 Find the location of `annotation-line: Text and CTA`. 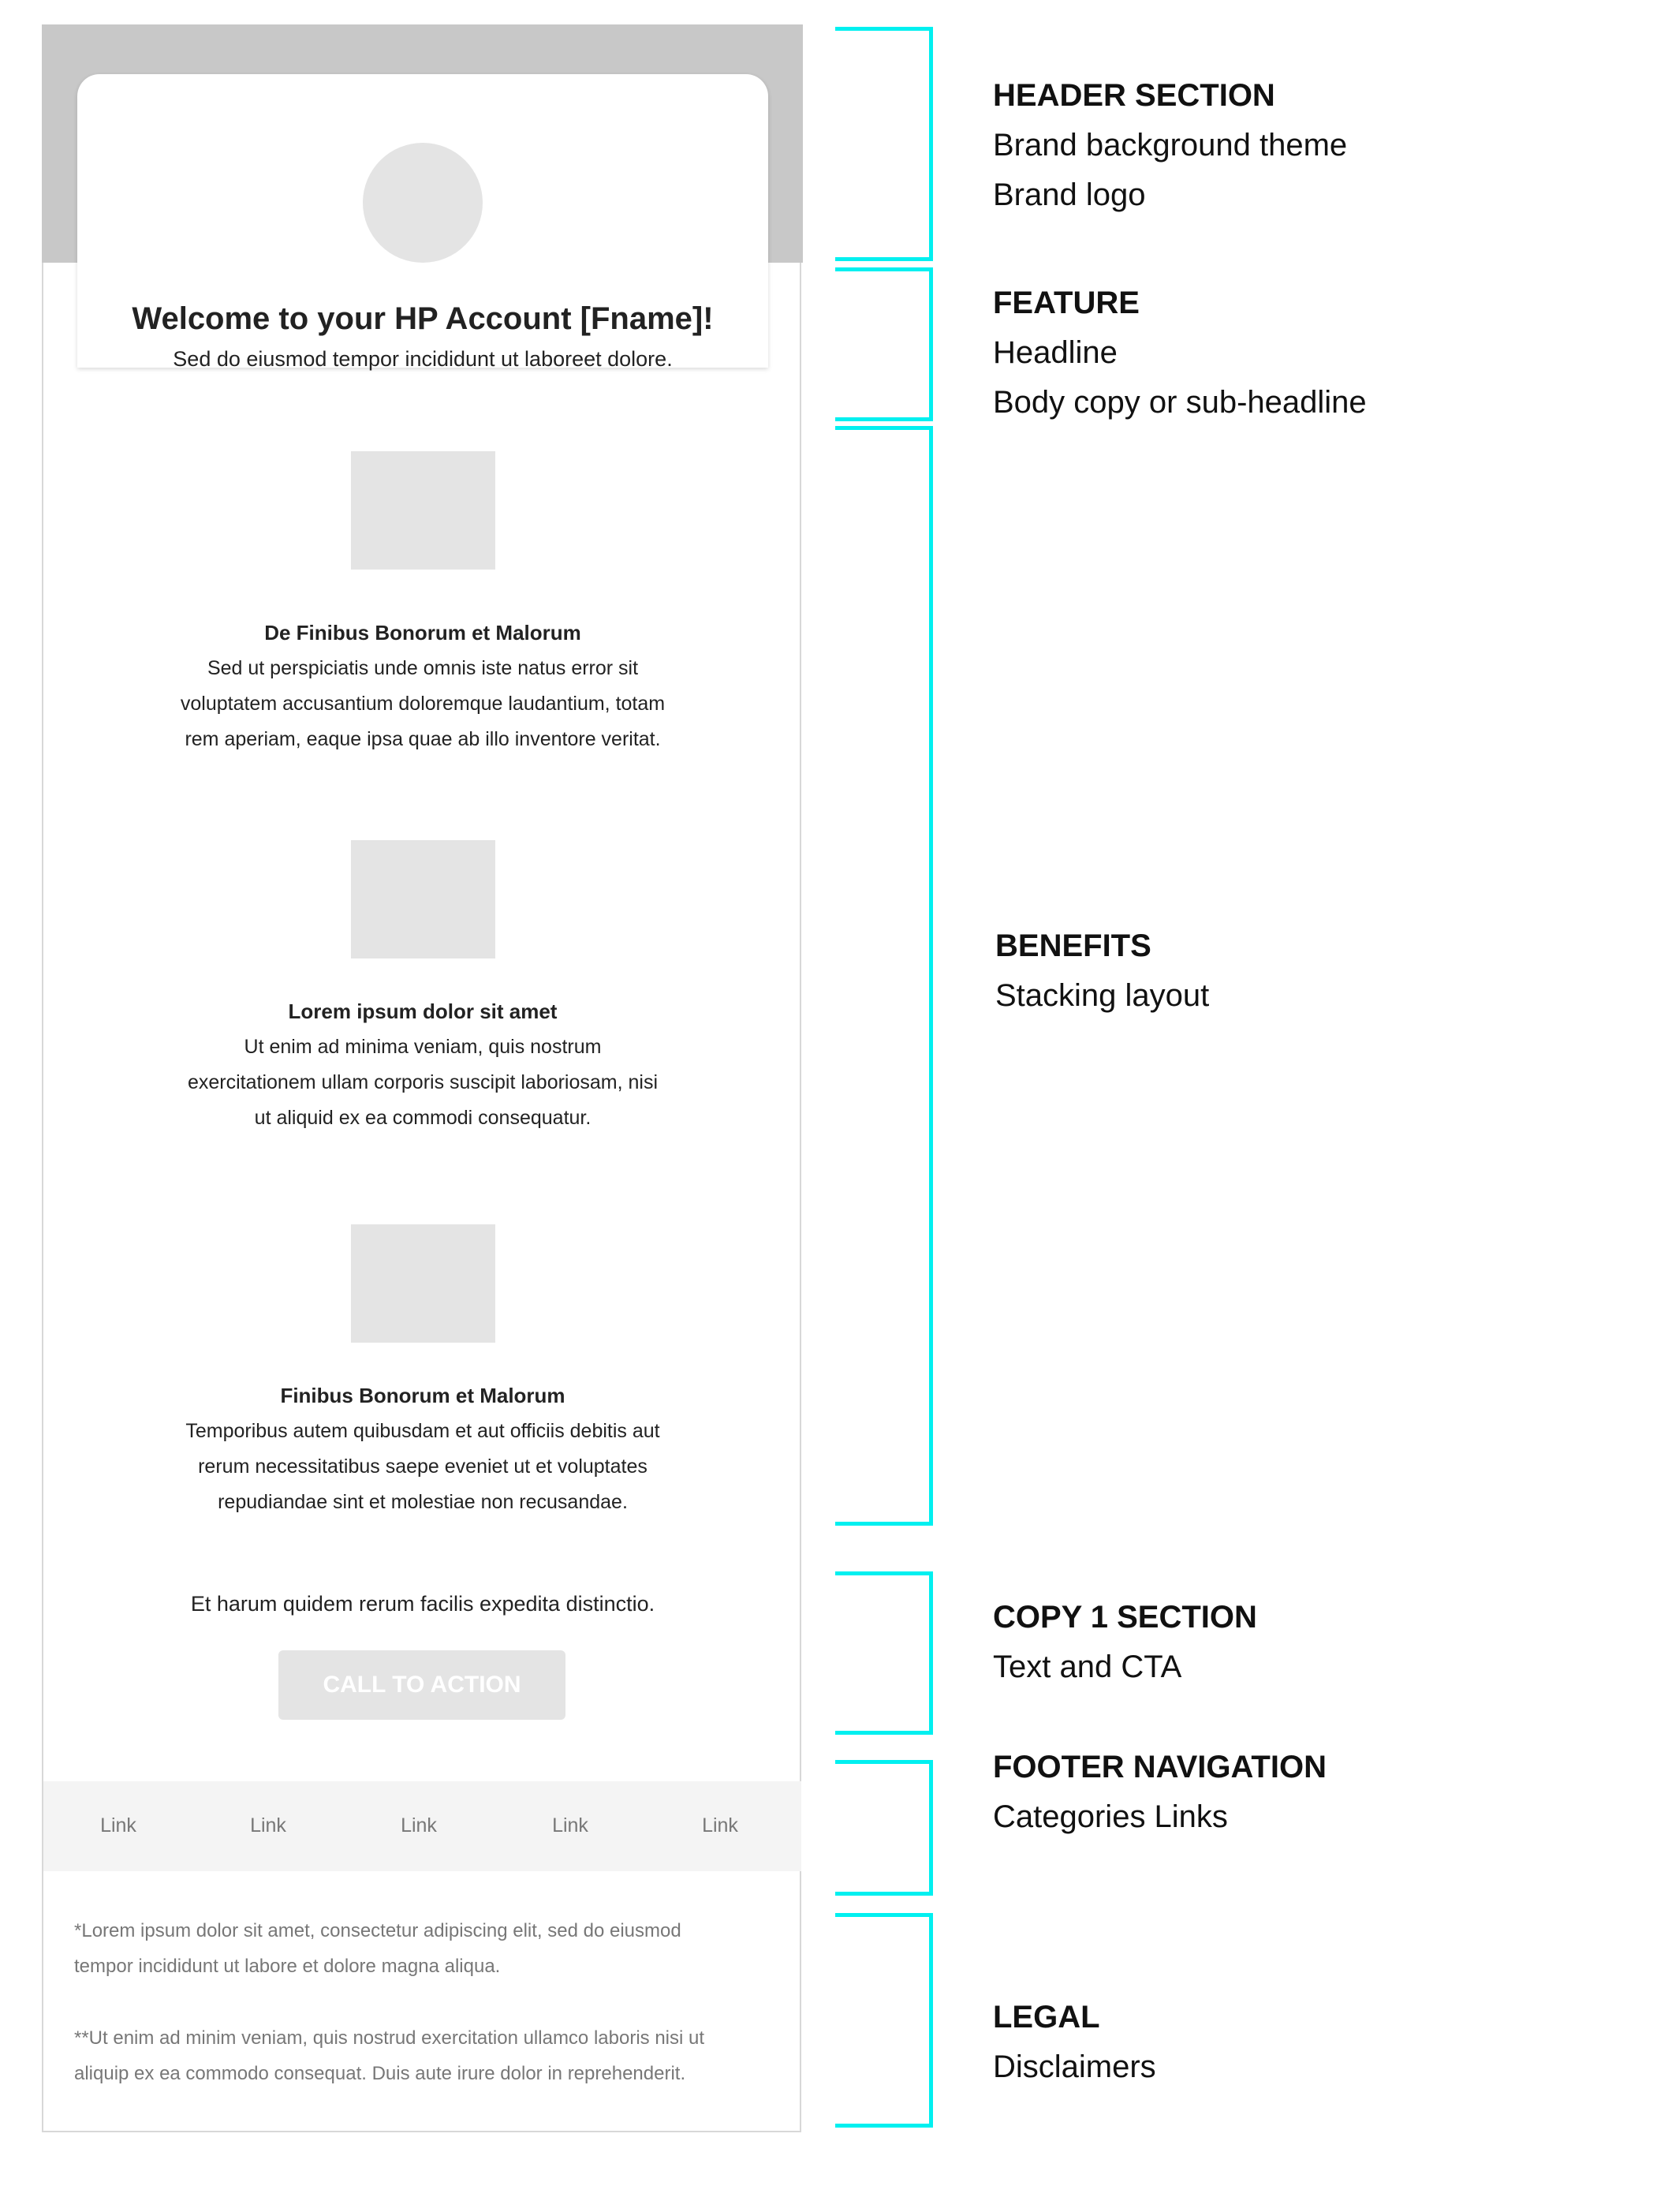

annotation-line: Text and CTA is located at coordinates (1087, 1667).